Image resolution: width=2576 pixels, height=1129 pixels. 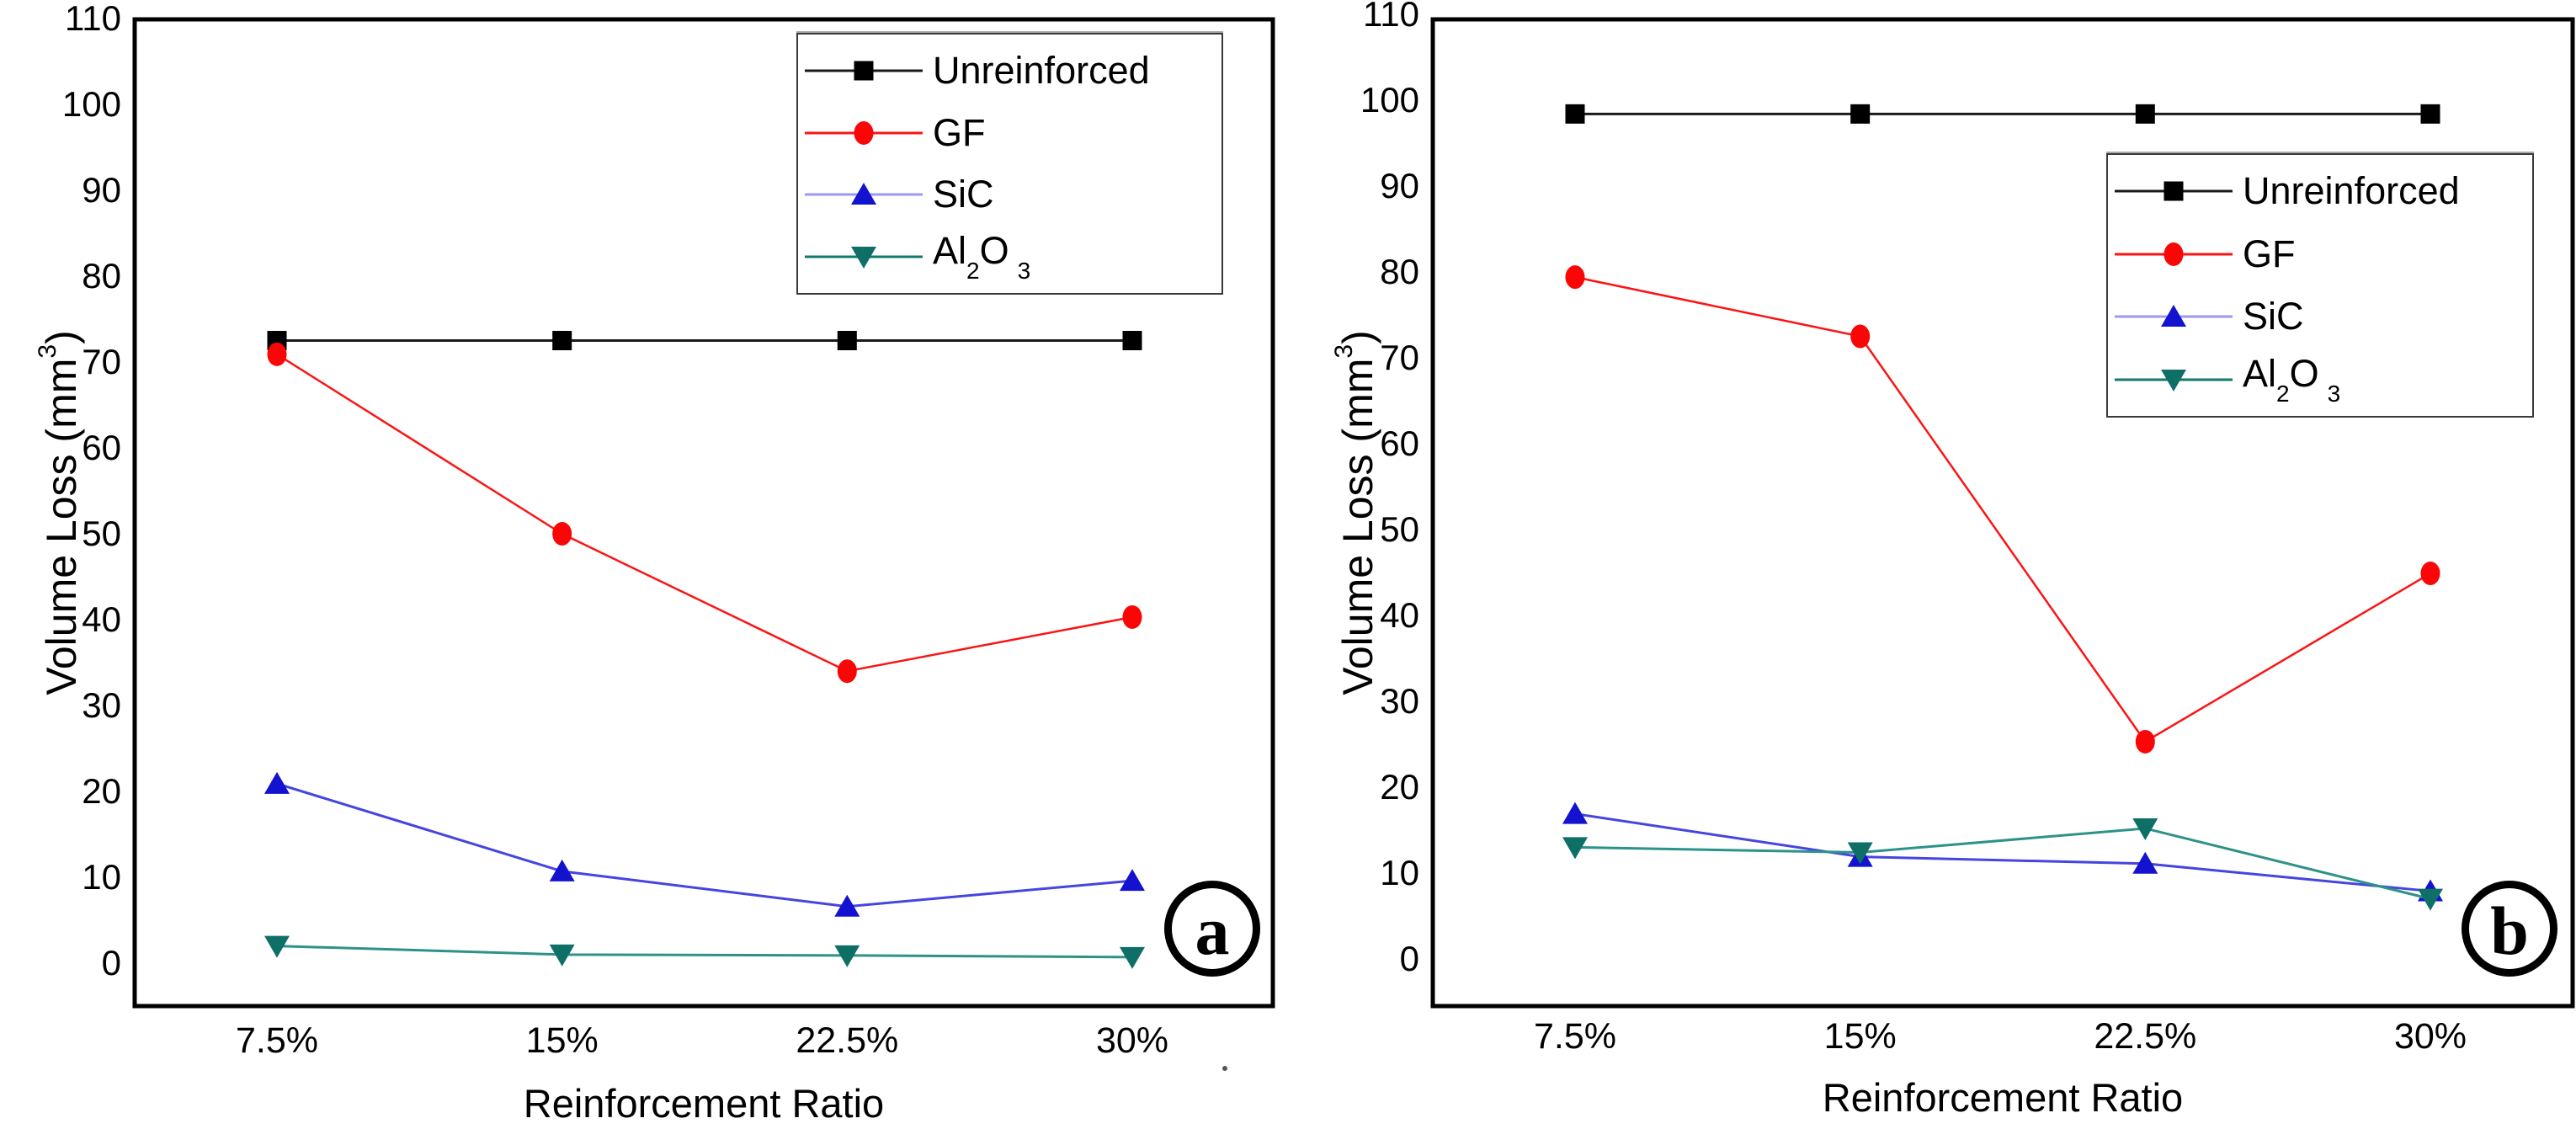 I want to click on panel-letter-badge-a: a, so click(x=1212, y=929).